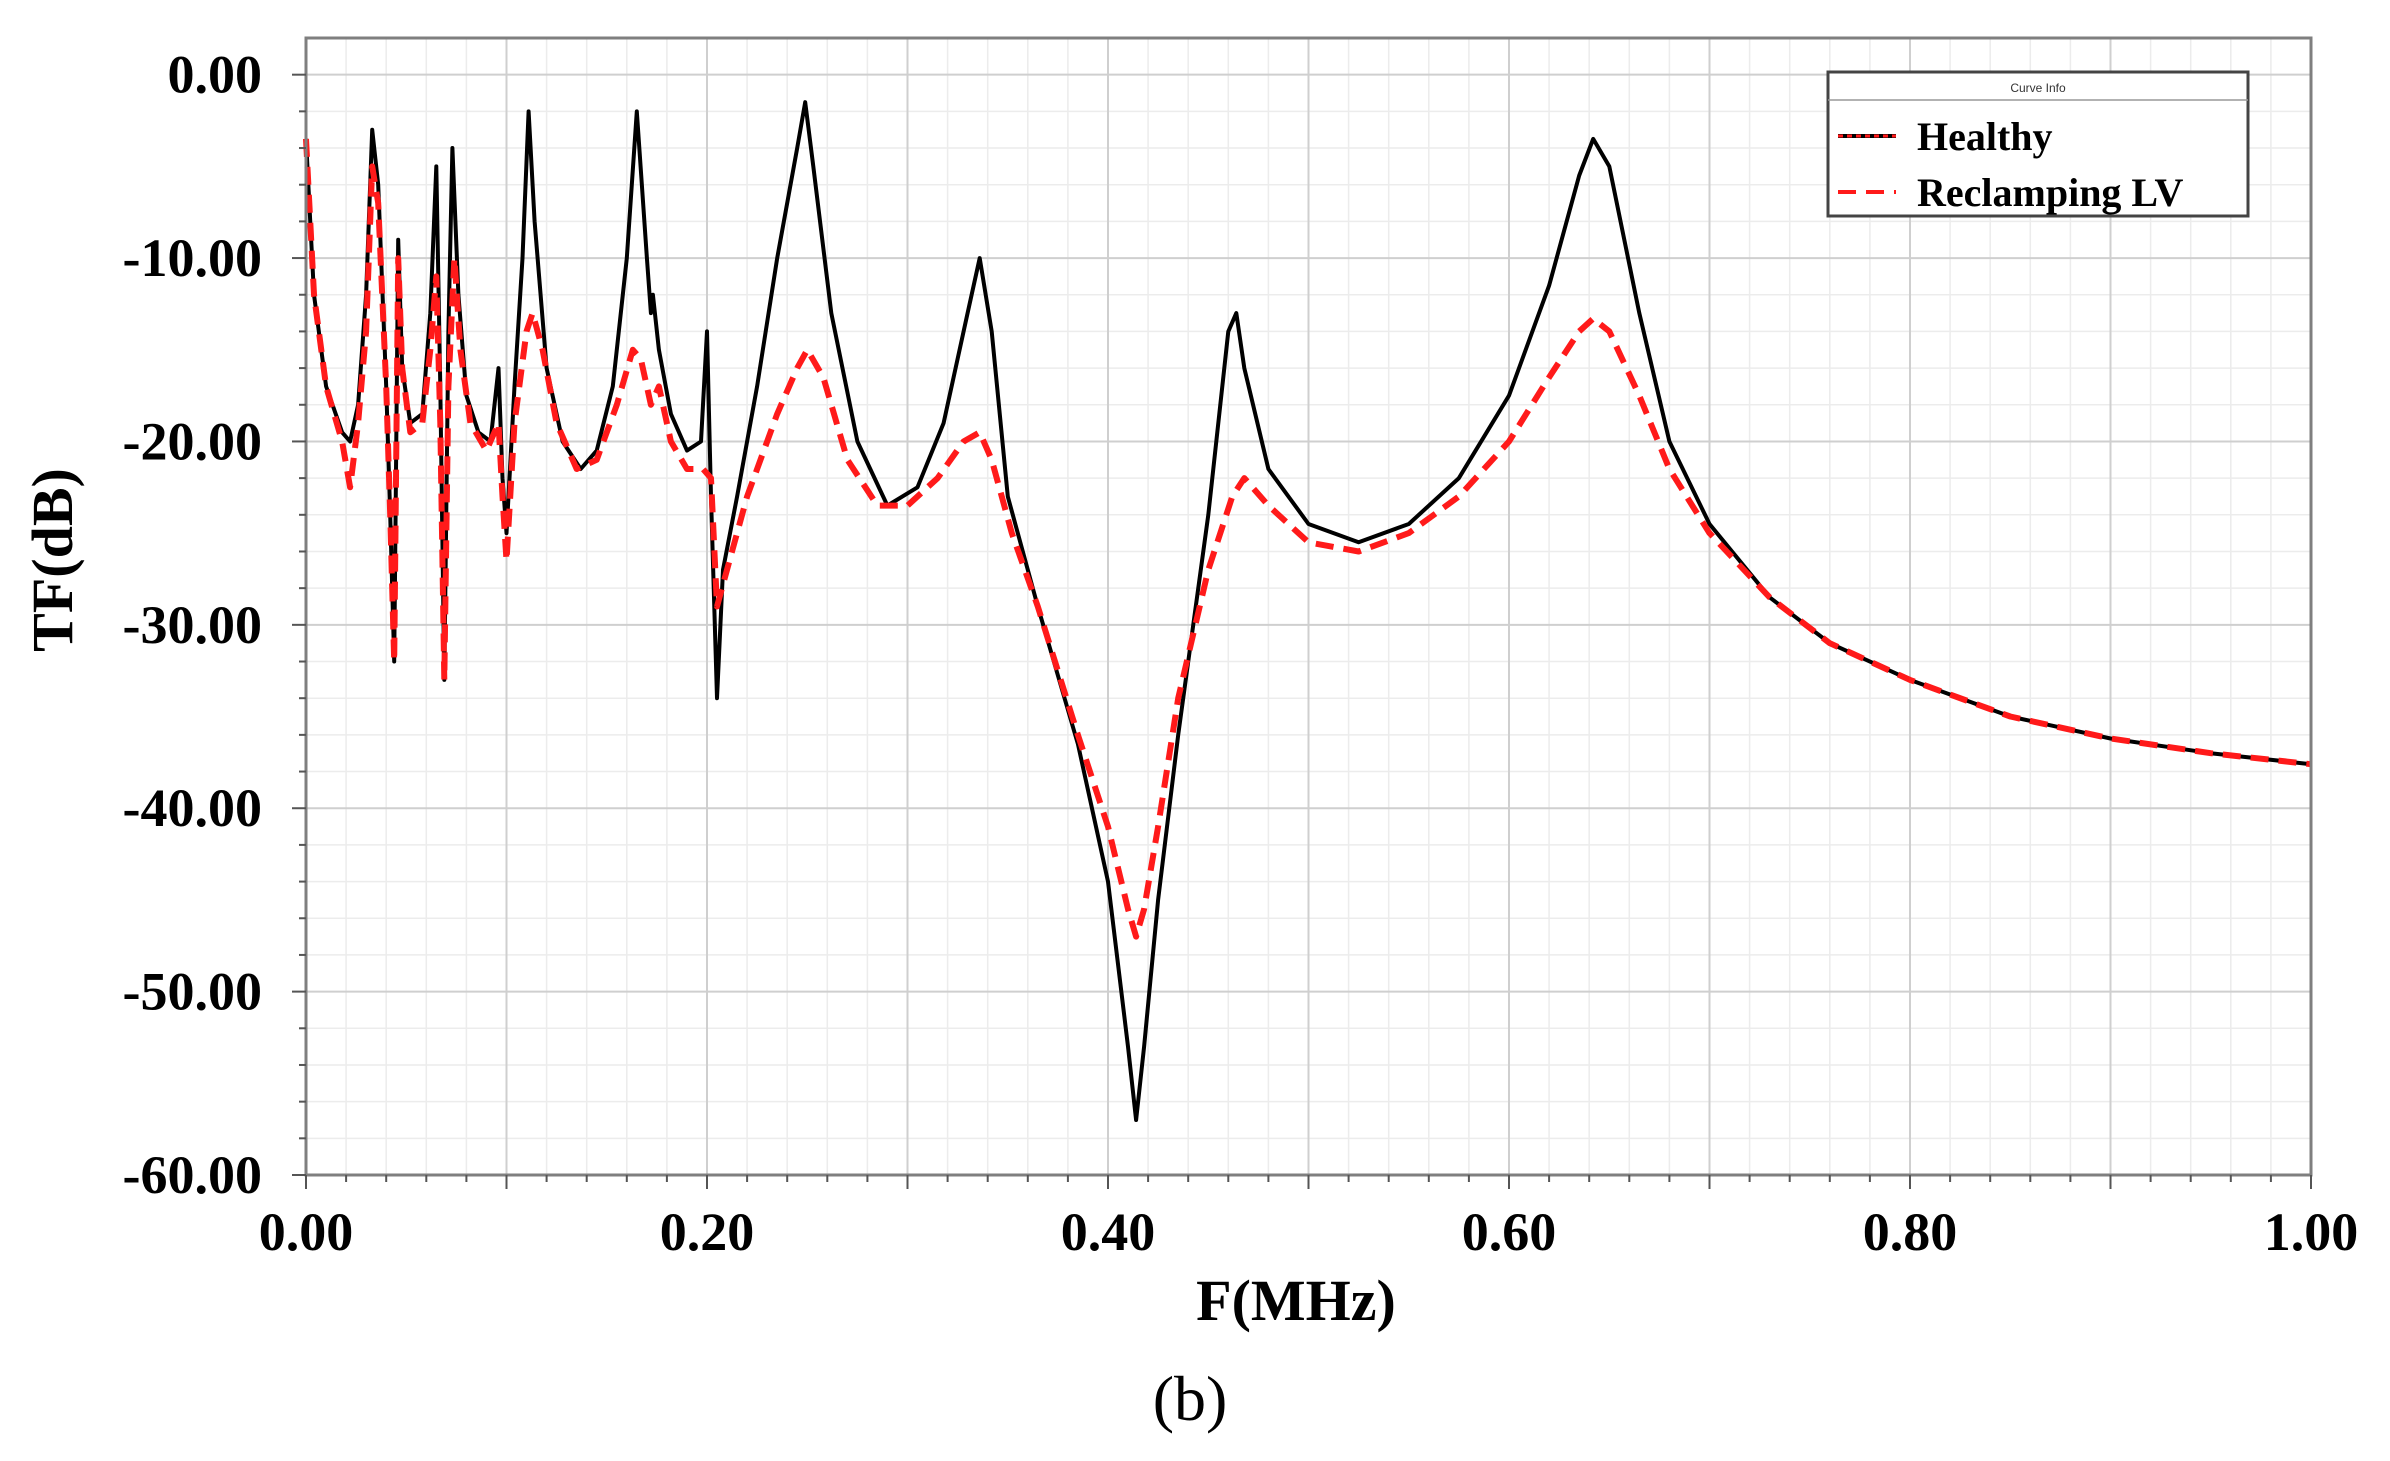 This screenshot has height=1461, width=2390. Describe the element at coordinates (1108, 1232) in the screenshot. I see `x-tick-label: 0.40` at that location.